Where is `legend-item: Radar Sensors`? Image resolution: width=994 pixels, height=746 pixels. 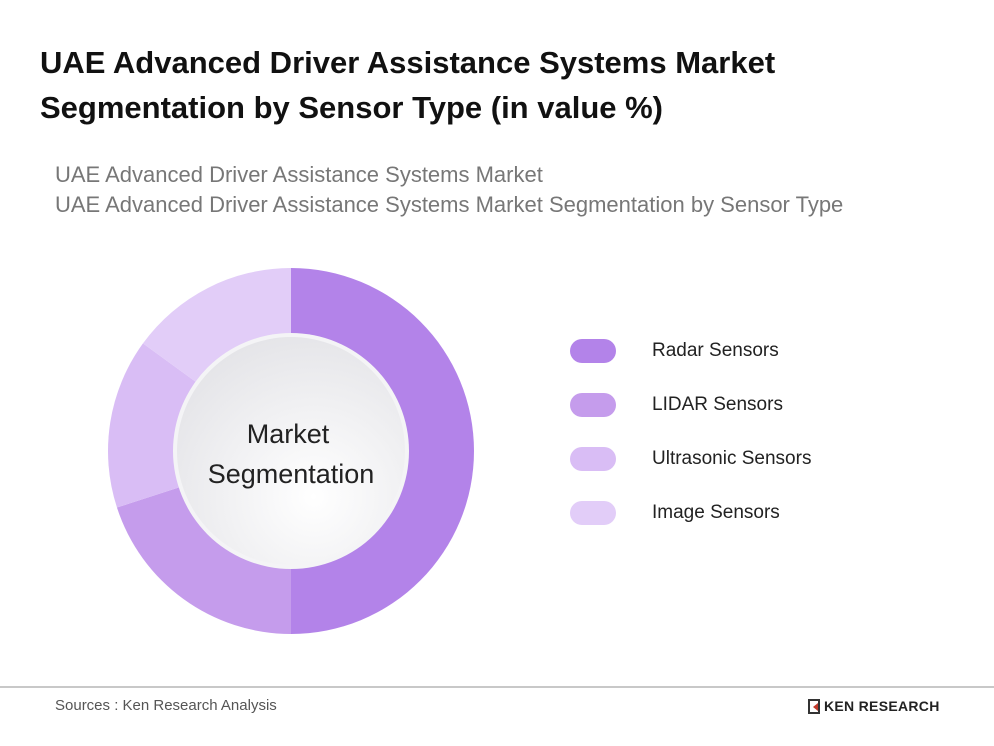 legend-item: Radar Sensors is located at coordinates (690, 351).